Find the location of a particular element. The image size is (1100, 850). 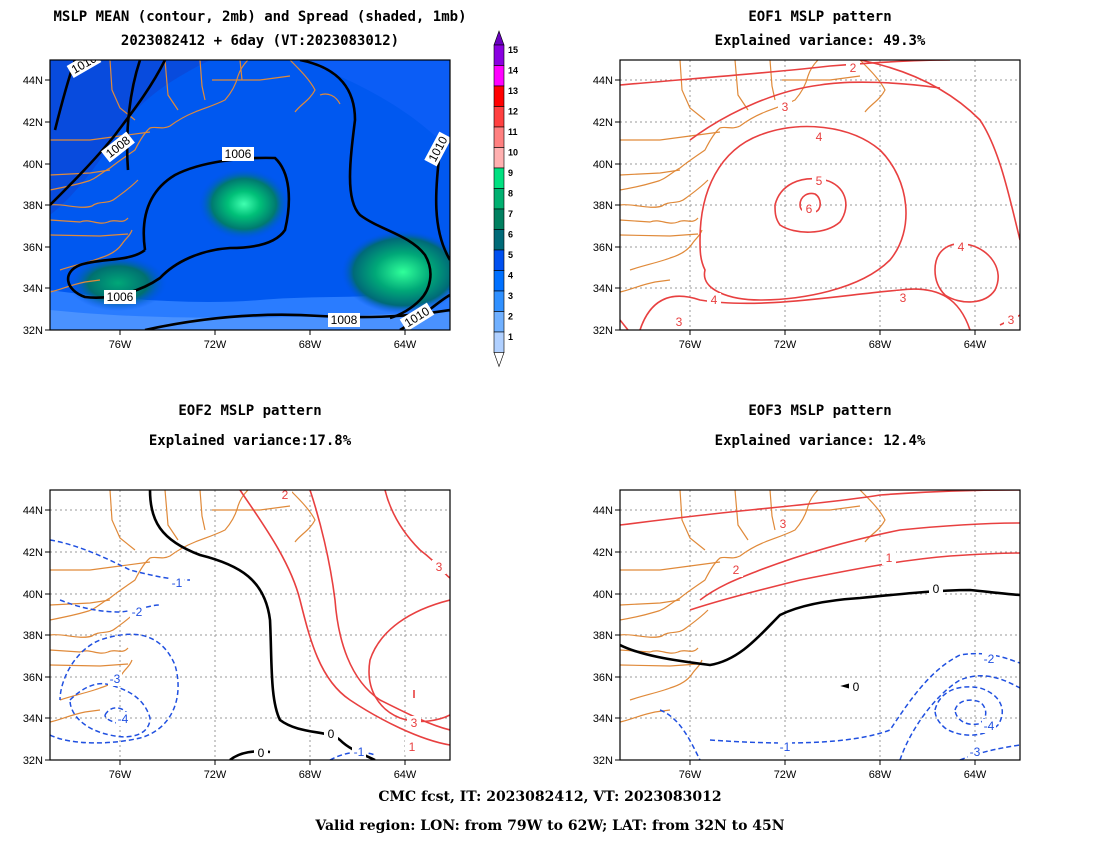

panel3-frame is located at coordinates (250, 625).